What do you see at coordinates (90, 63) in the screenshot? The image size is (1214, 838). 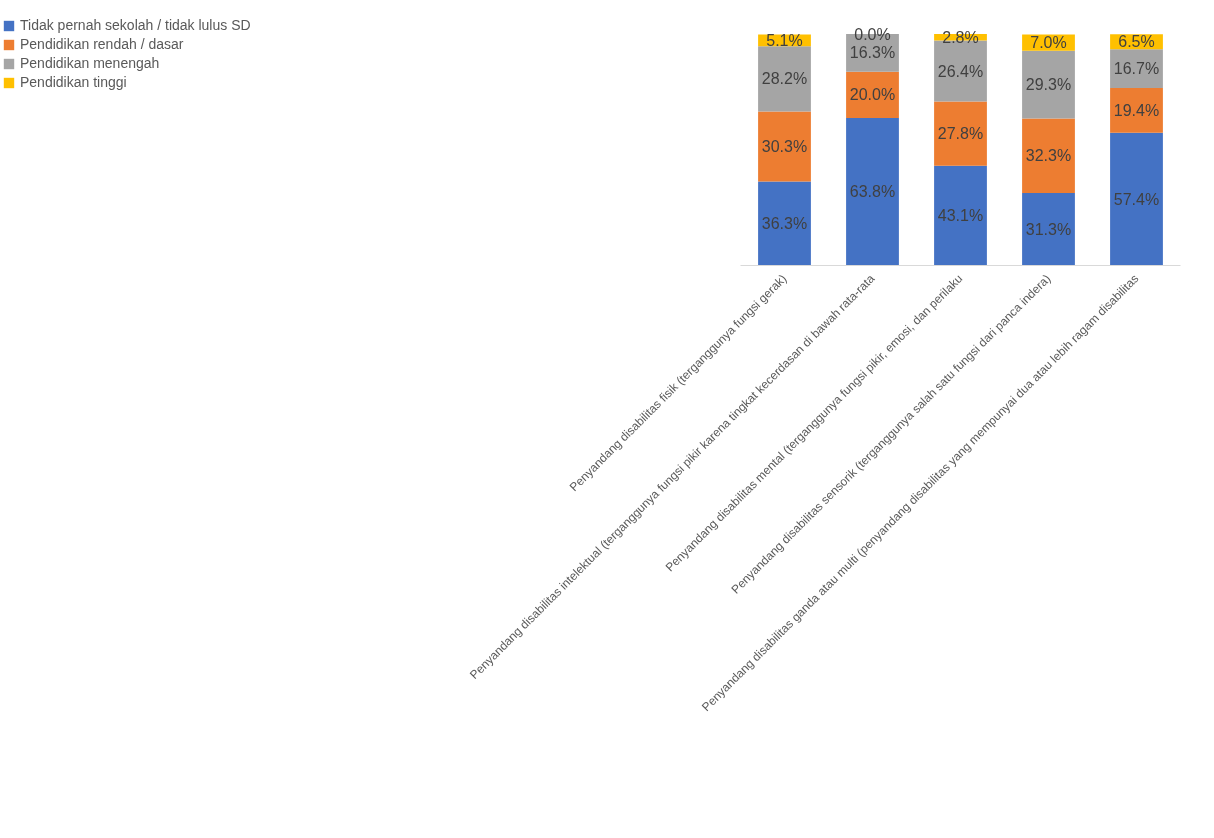 I see `legend-label: Pendidikan menengah` at bounding box center [90, 63].